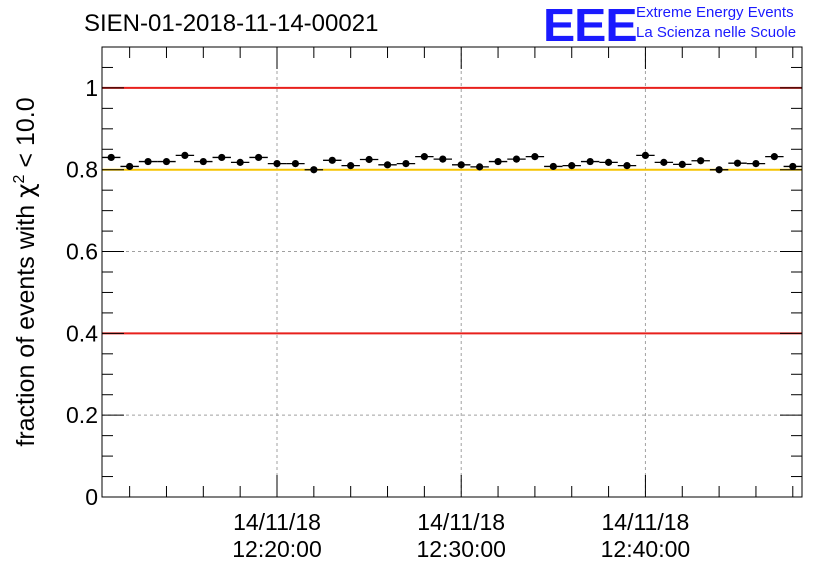  What do you see at coordinates (590, 25) in the screenshot?
I see `eee-logo: EEE` at bounding box center [590, 25].